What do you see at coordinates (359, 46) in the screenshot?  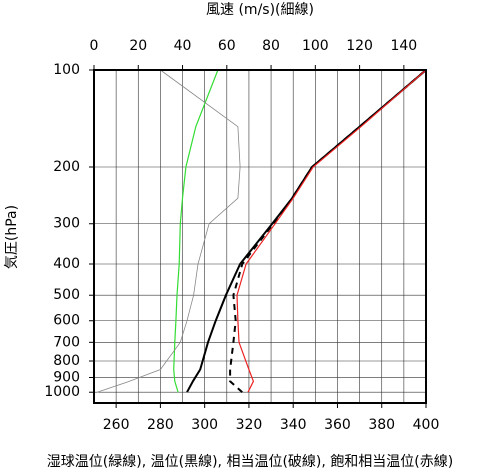 I see `x2-tick-label: 120` at bounding box center [359, 46].